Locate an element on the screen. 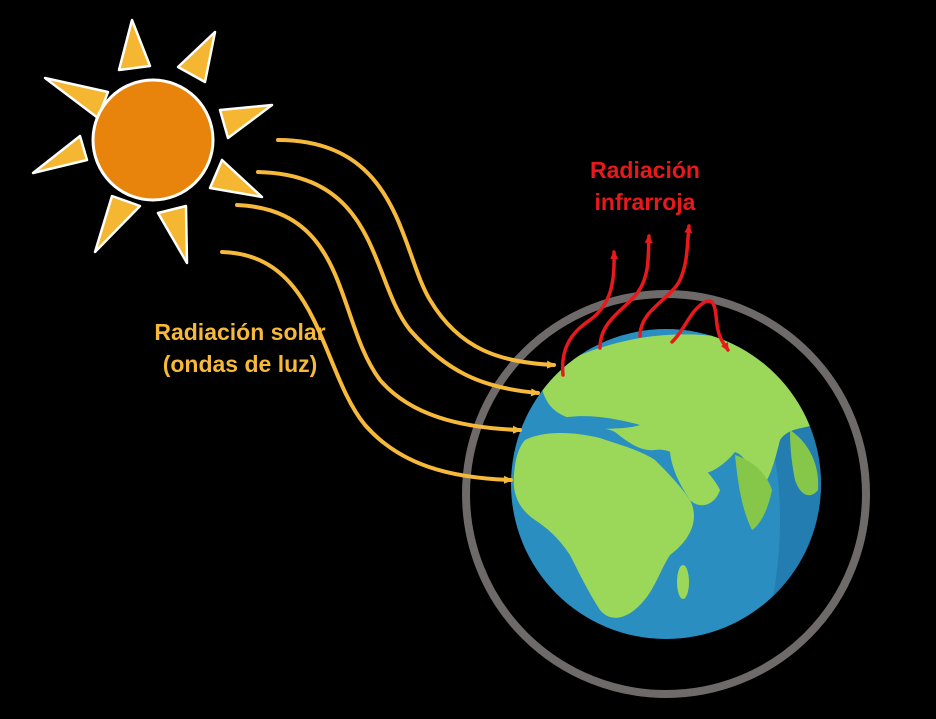  infrared-label-line2: infrarroja is located at coordinates (645, 202).